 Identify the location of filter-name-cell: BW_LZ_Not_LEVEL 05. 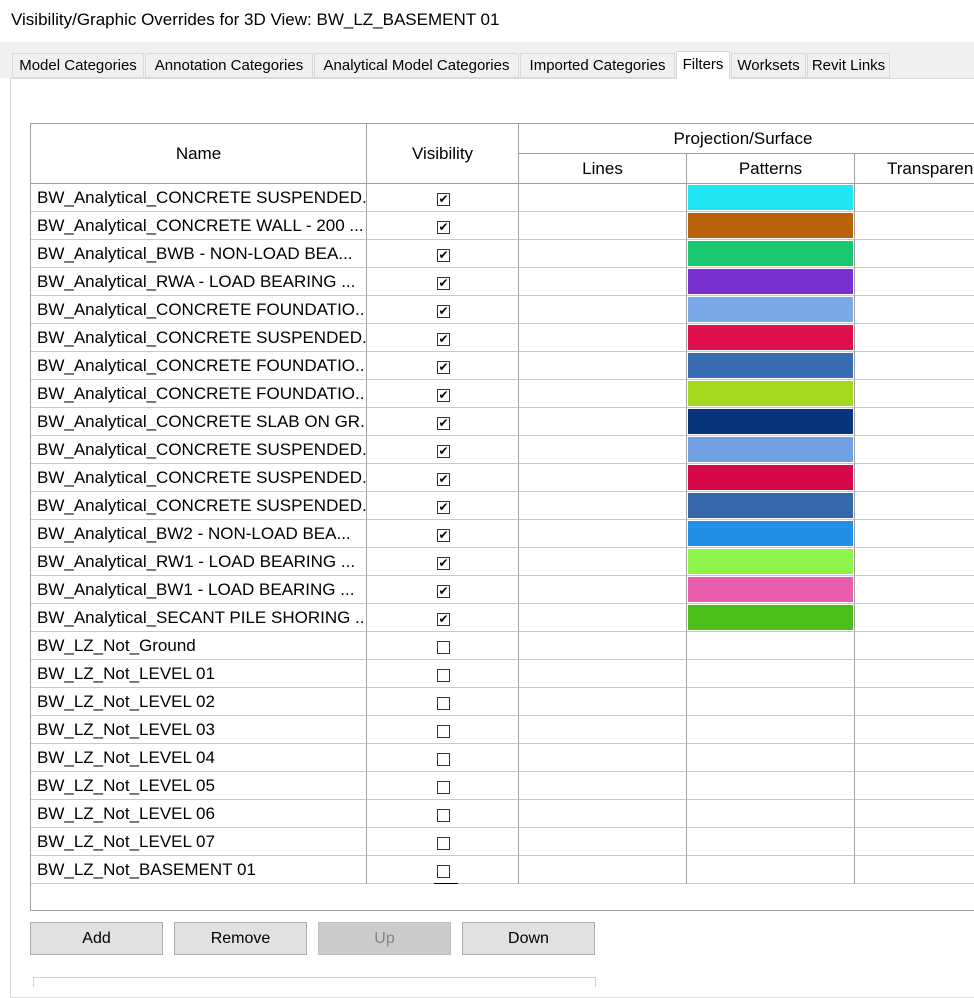
(199, 786).